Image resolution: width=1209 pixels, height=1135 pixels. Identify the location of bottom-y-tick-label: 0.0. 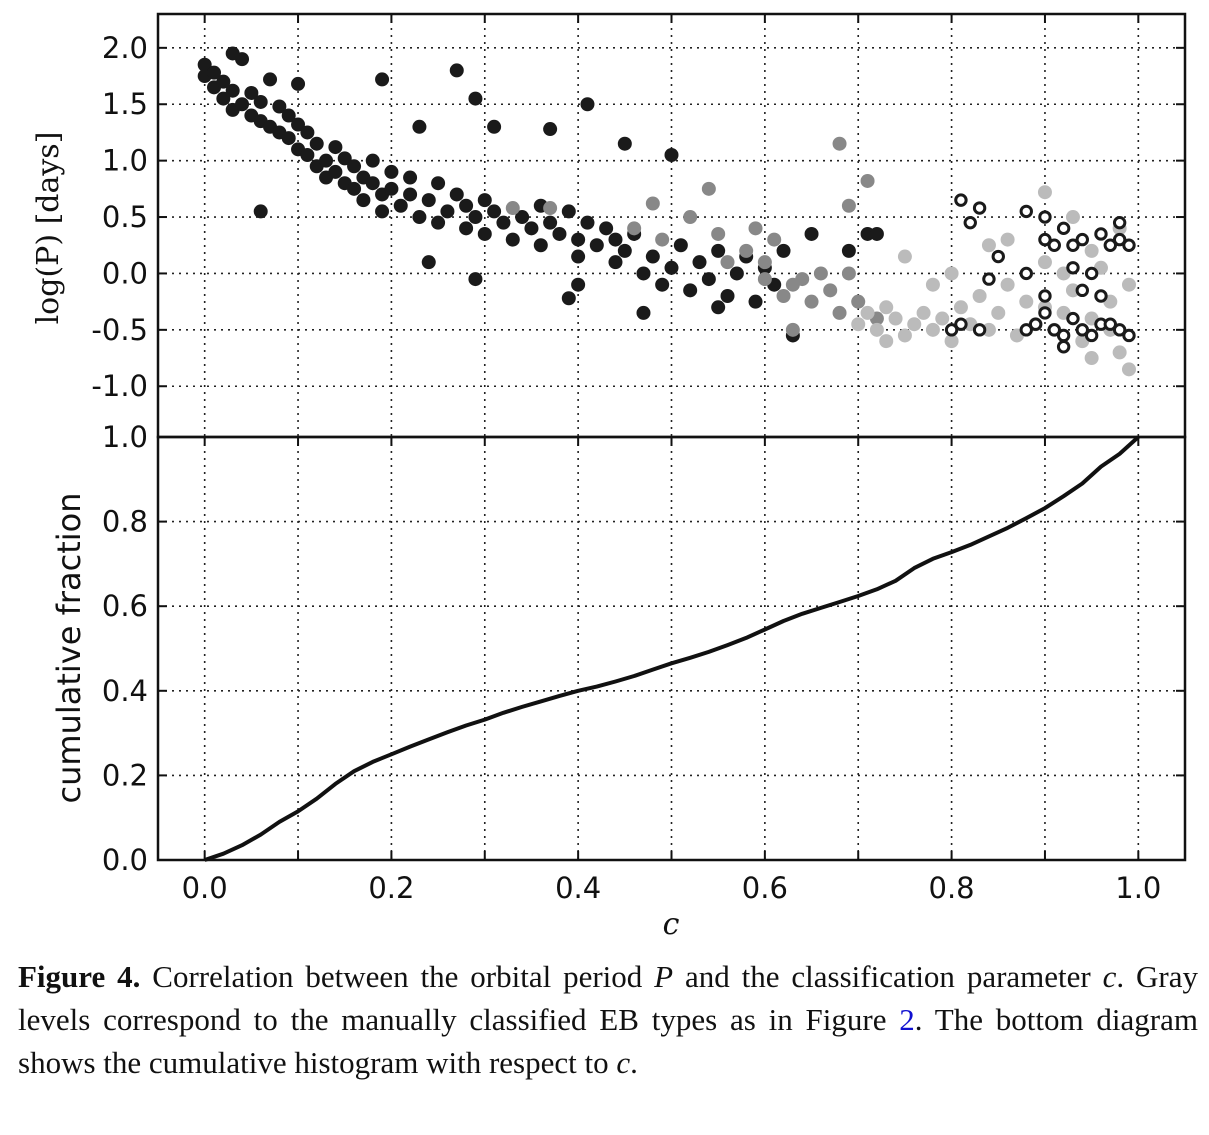
(125, 860).